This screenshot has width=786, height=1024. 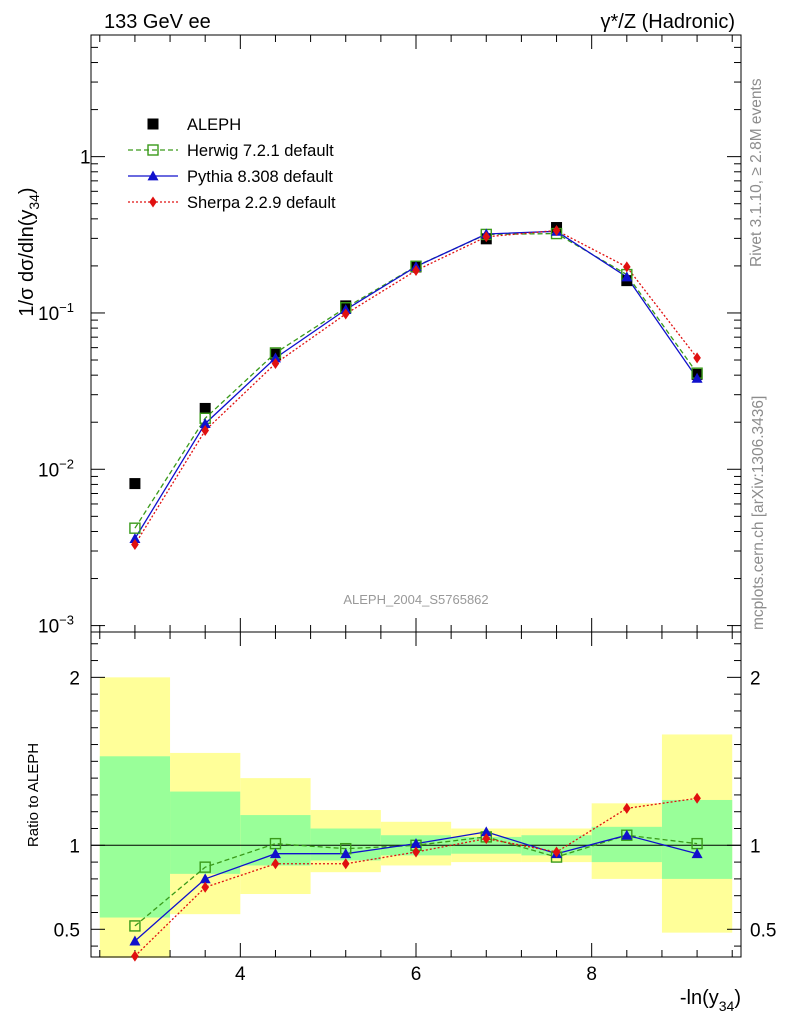 I want to click on ratio-y-tick-label-right: 0.5, so click(x=763, y=930).